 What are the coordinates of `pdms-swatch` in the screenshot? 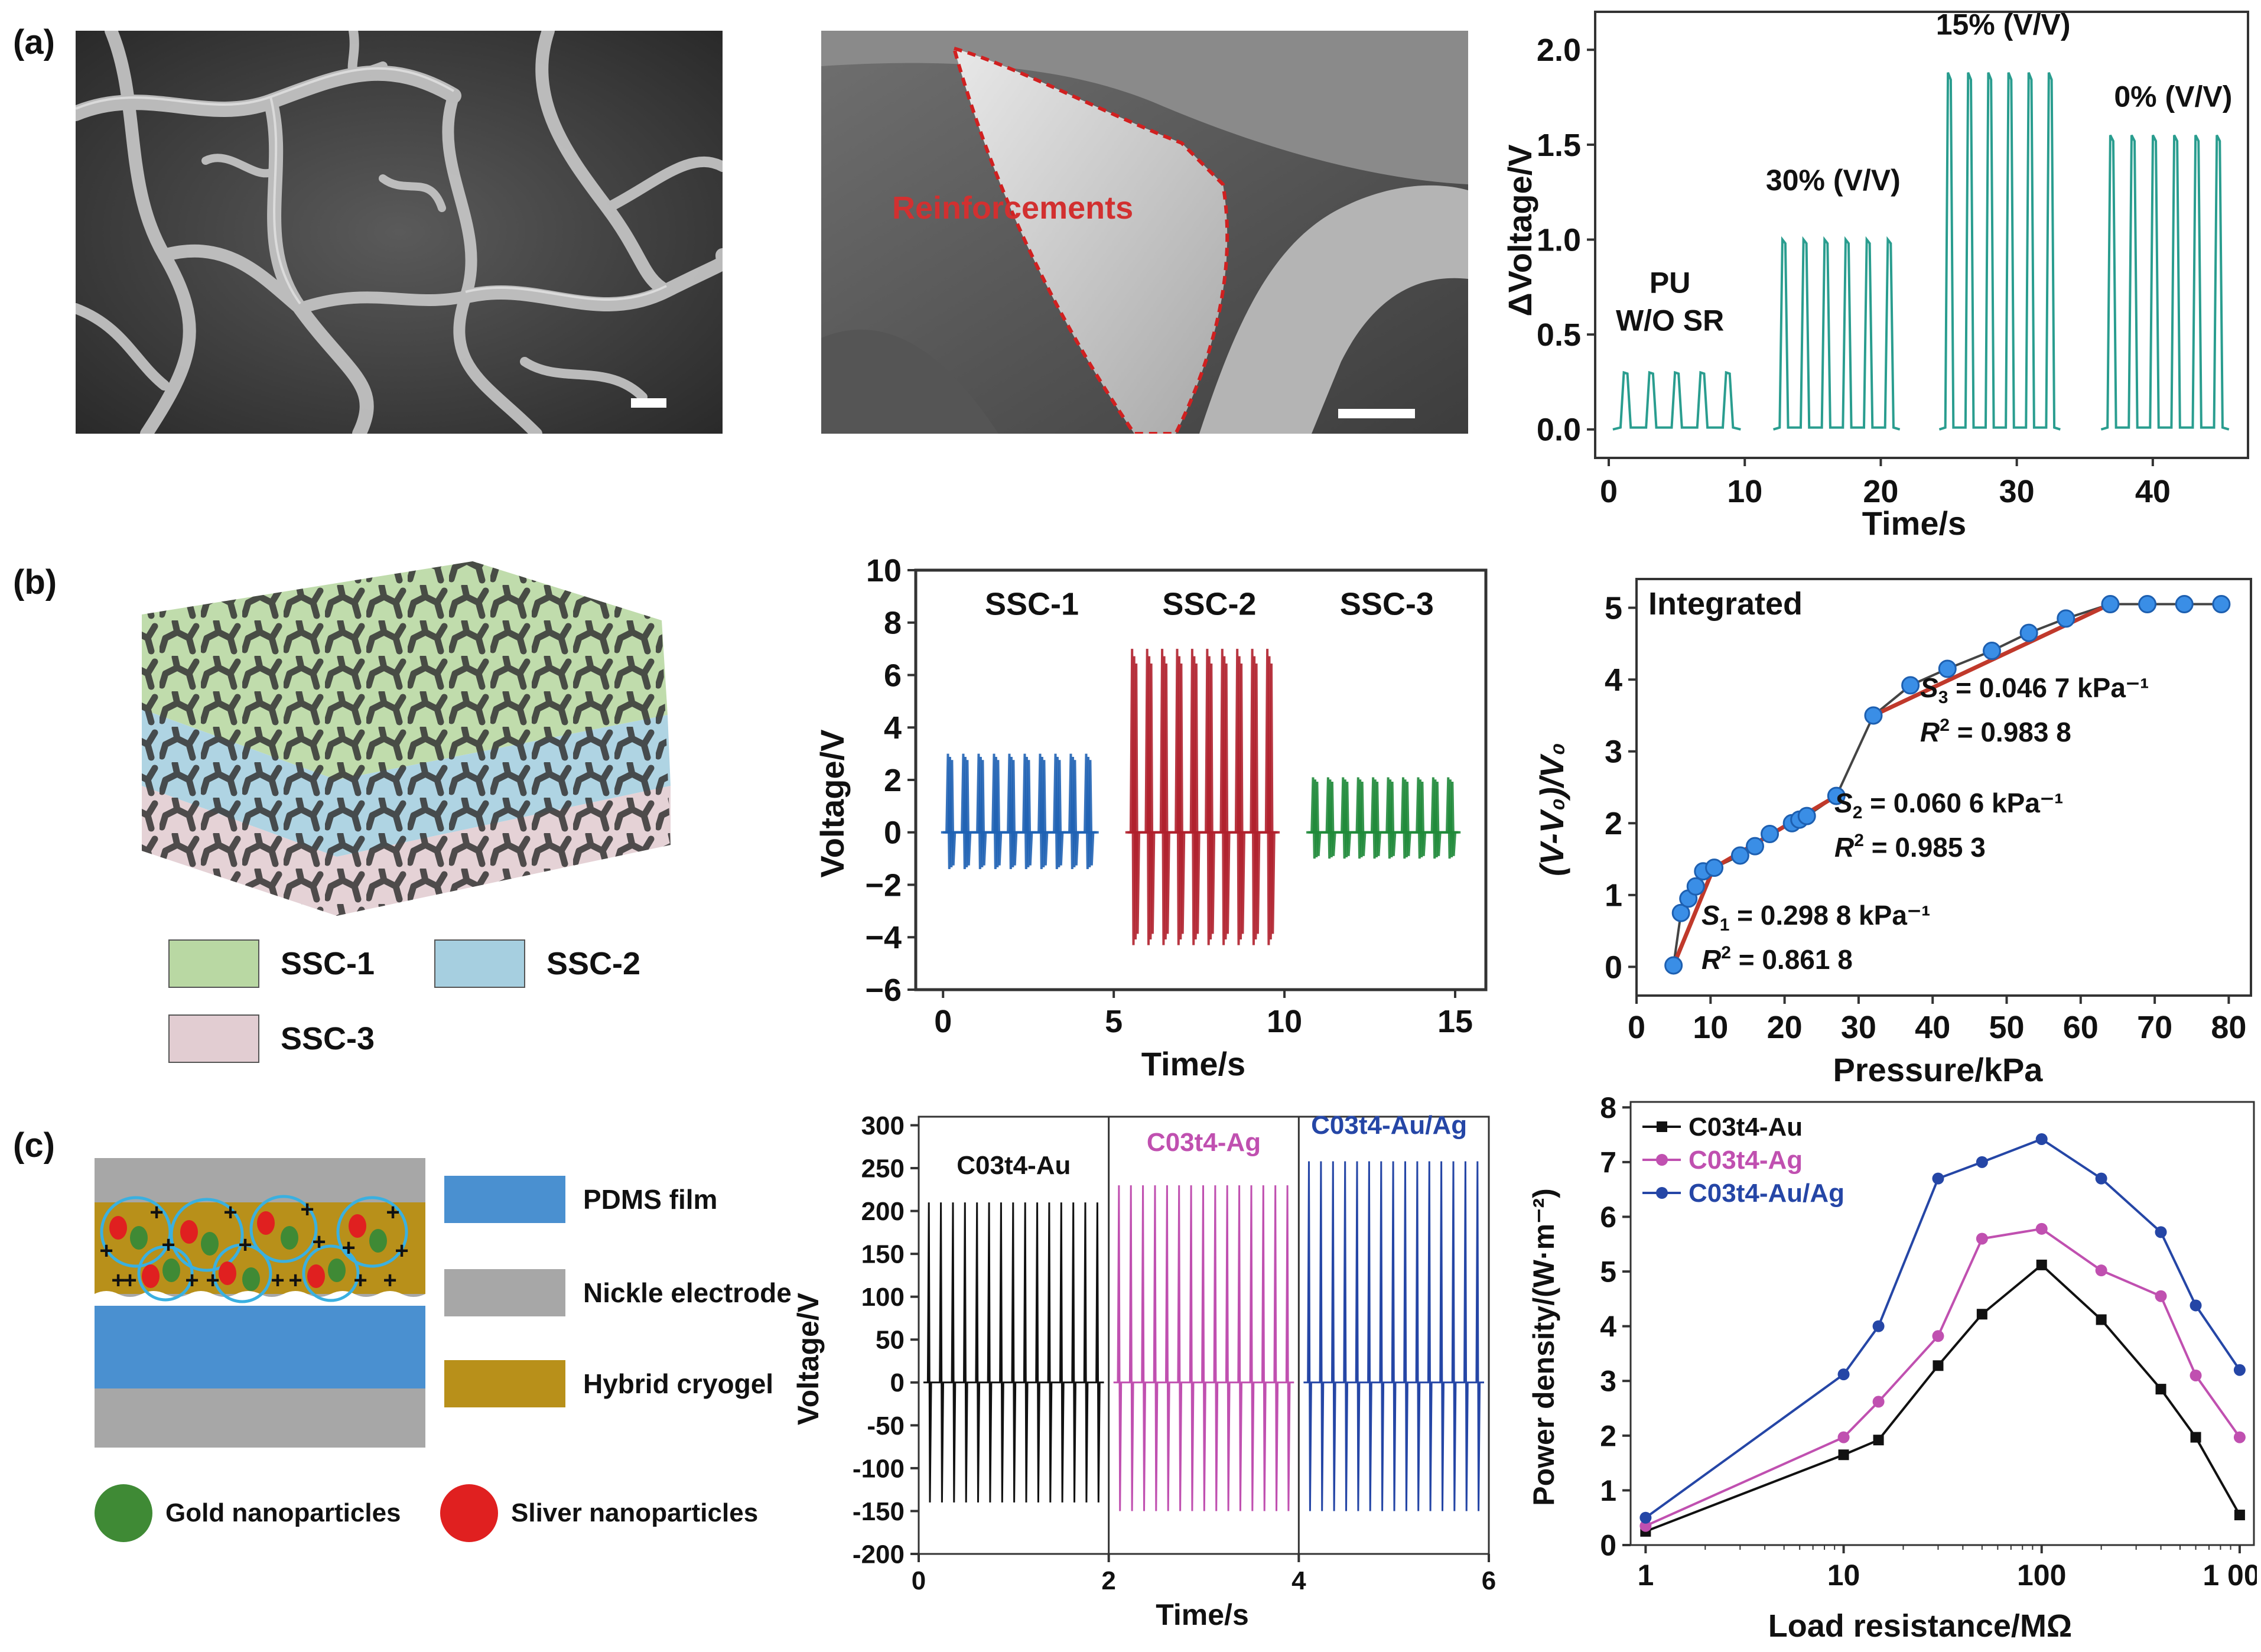 It's located at (504, 1199).